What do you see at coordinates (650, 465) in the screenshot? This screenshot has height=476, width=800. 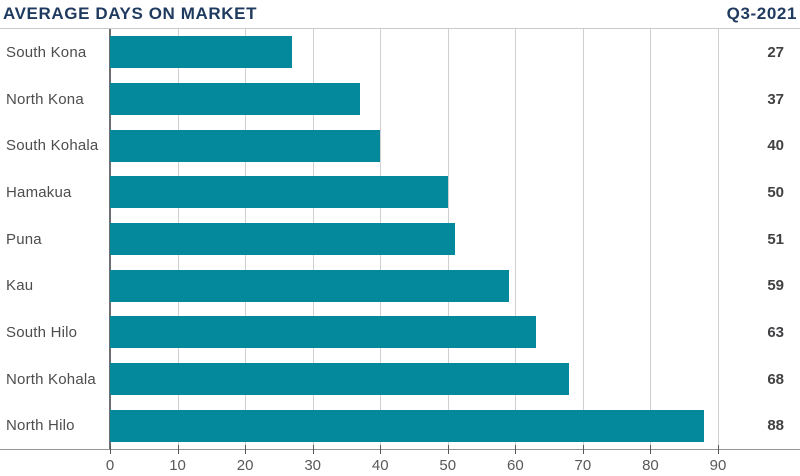 I see `axis-tick-label: 80` at bounding box center [650, 465].